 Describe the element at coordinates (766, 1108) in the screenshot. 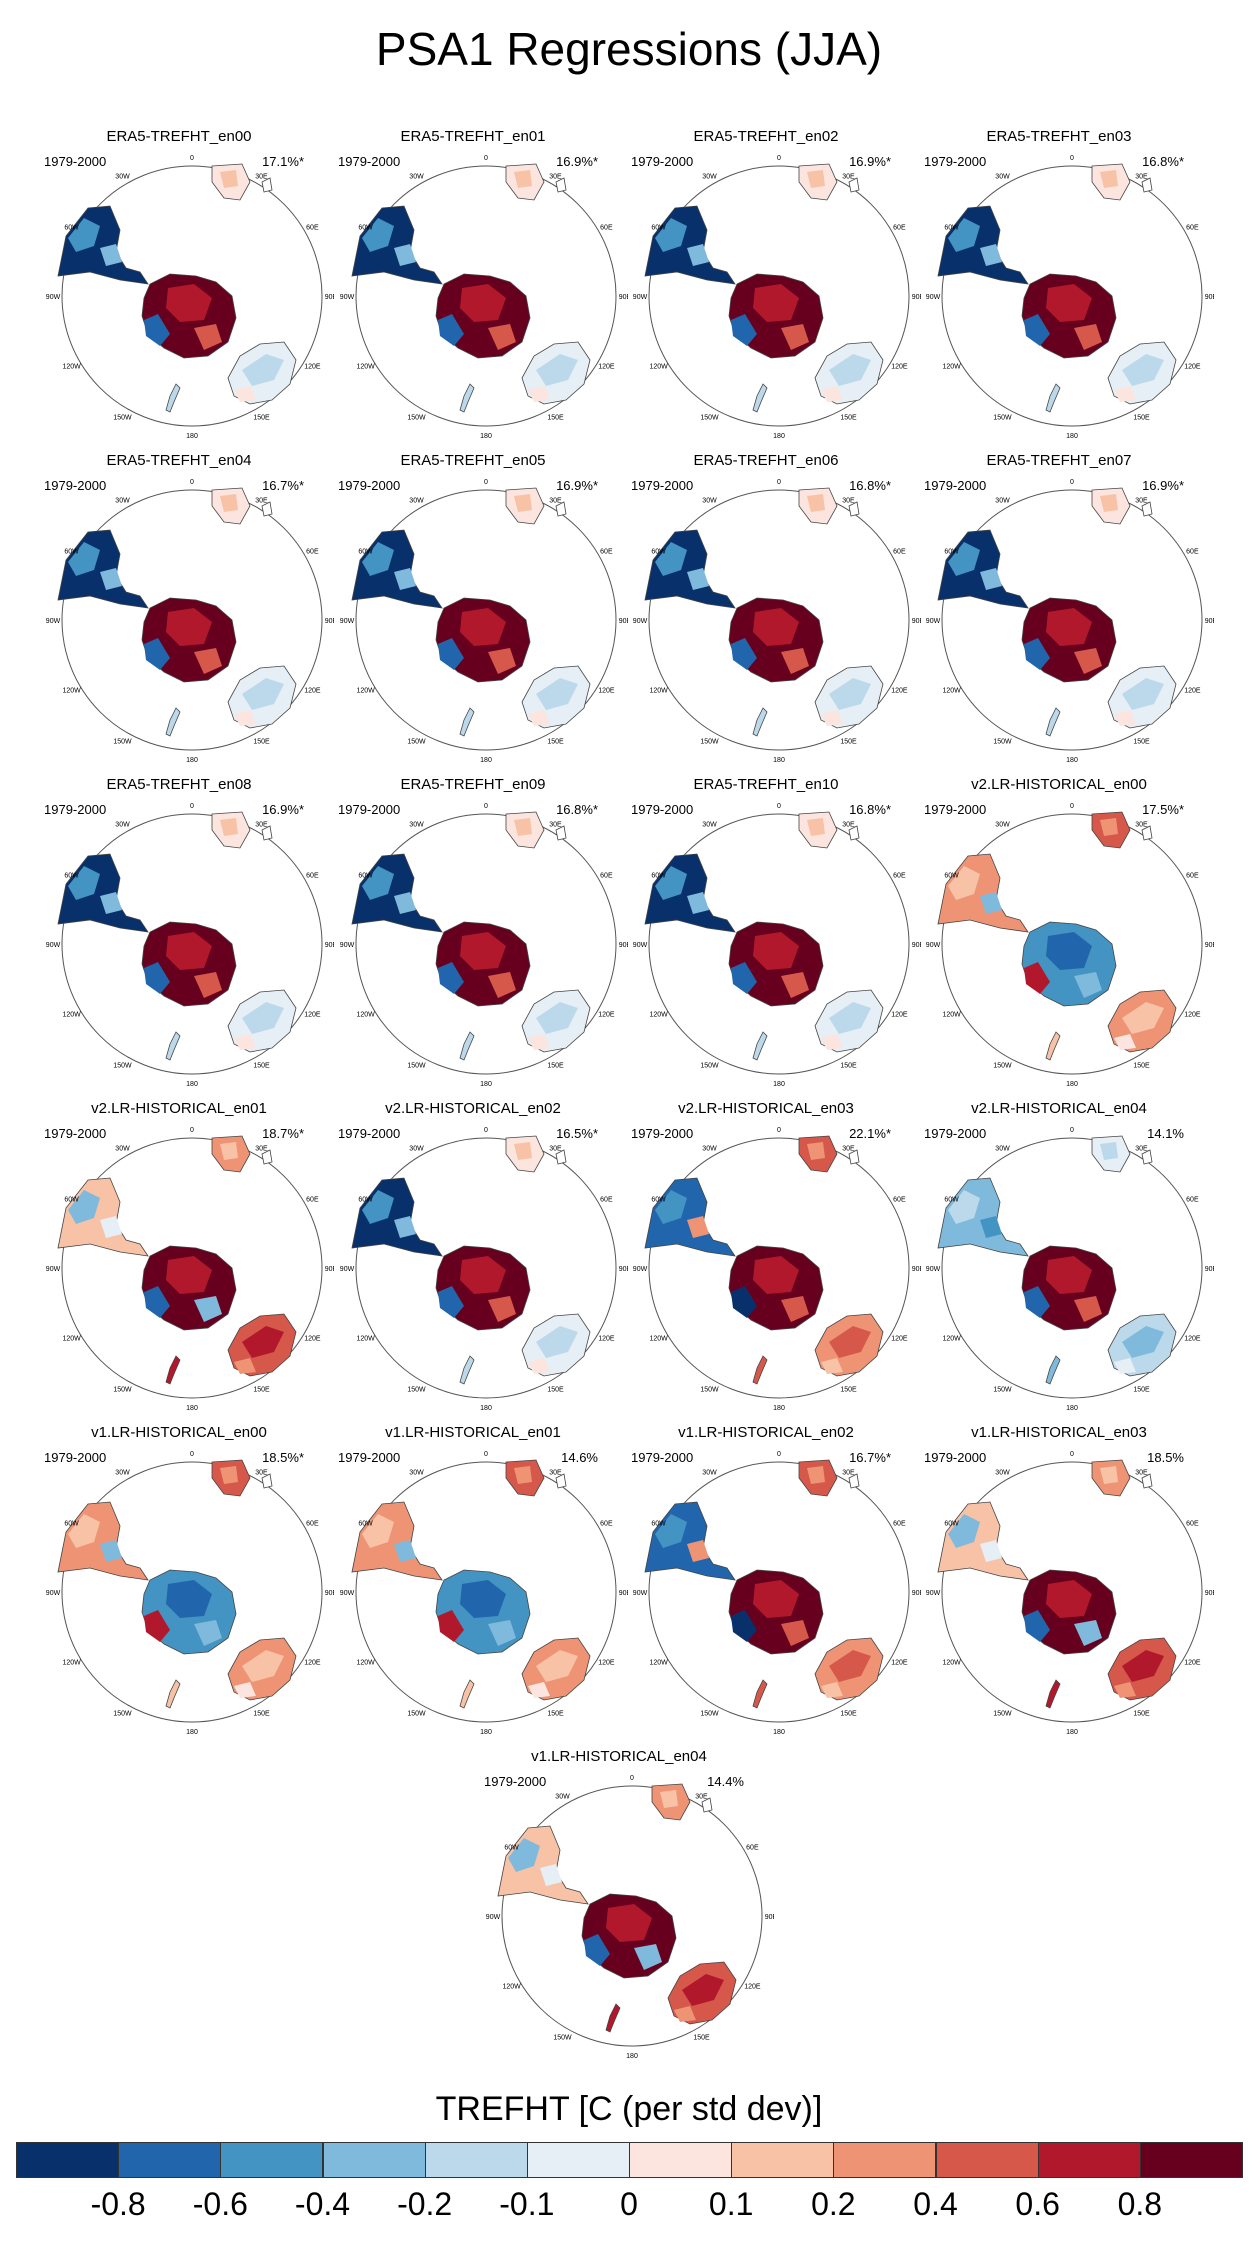

I see `panel-title: v2.LR-HISTORICAL_en03` at that location.